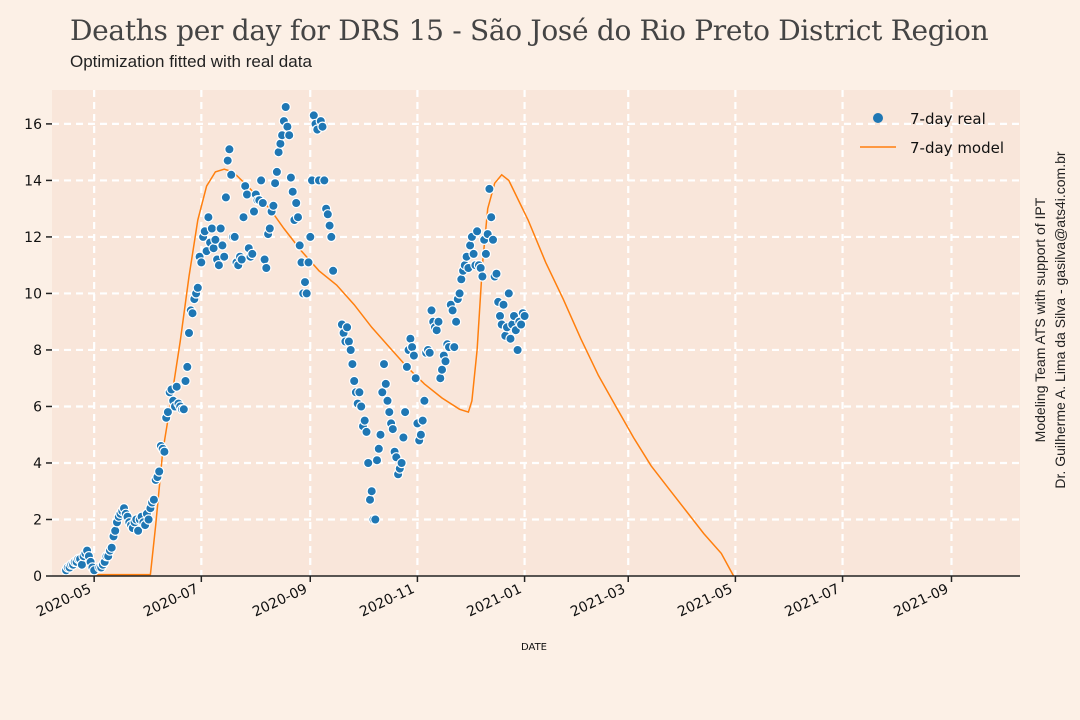 The height and width of the screenshot is (720, 1080). Describe the element at coordinates (921, 600) in the screenshot. I see `x-tick-label: 2021-09` at that location.